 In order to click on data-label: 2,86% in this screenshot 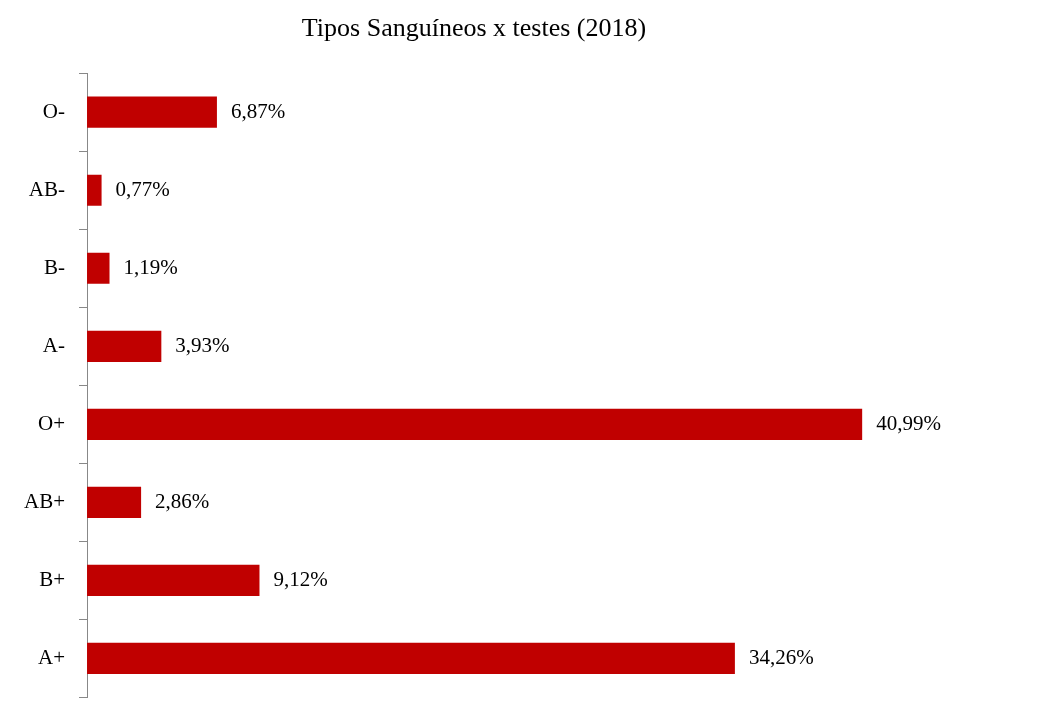, I will do `click(182, 500)`.